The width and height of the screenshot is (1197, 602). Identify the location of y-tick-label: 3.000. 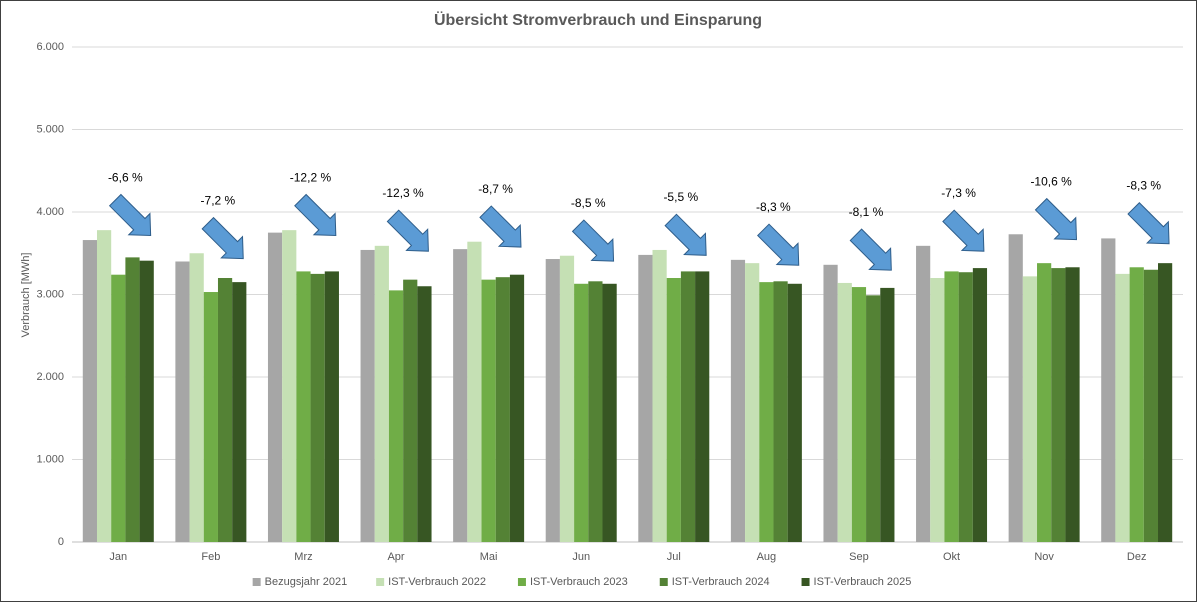
(50, 294).